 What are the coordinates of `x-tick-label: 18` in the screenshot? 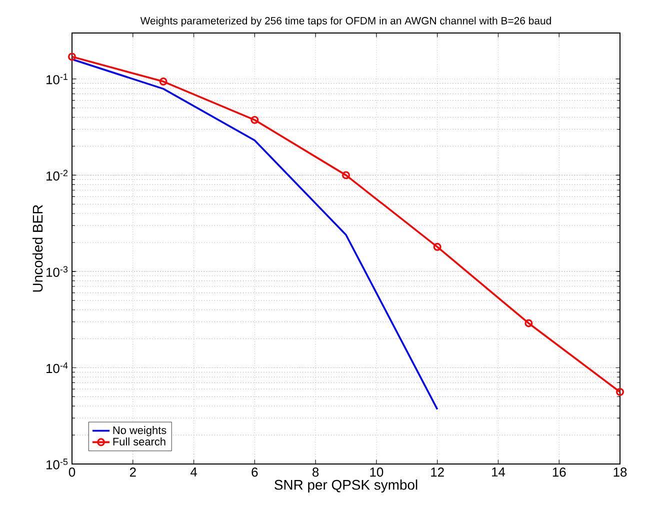 It's located at (620, 472).